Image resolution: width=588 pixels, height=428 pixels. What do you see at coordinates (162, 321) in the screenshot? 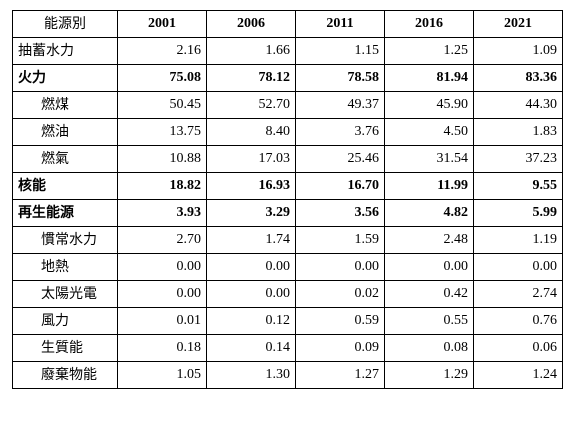
I see `value-cell: 0.01` at bounding box center [162, 321].